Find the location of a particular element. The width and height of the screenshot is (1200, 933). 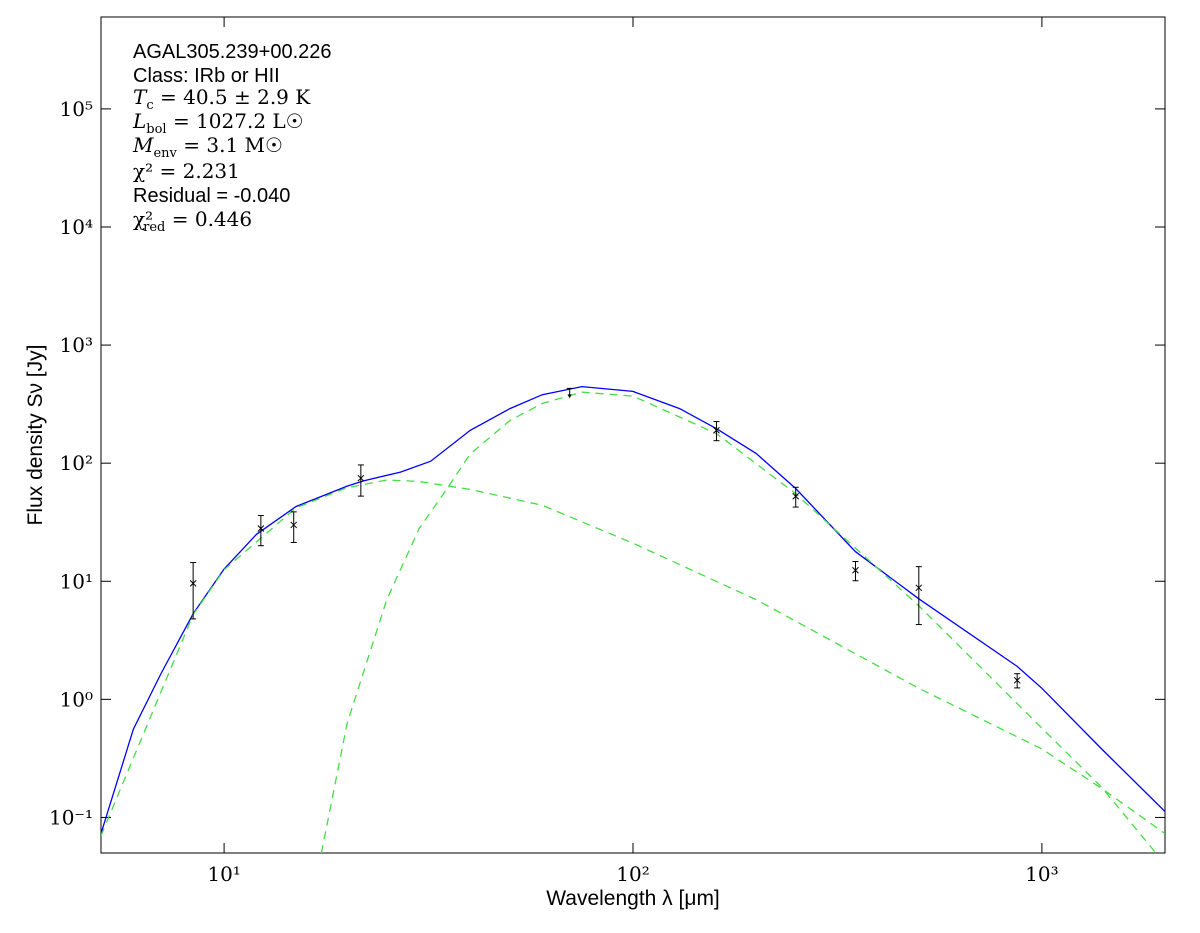

symbol: T is located at coordinates (140, 97).